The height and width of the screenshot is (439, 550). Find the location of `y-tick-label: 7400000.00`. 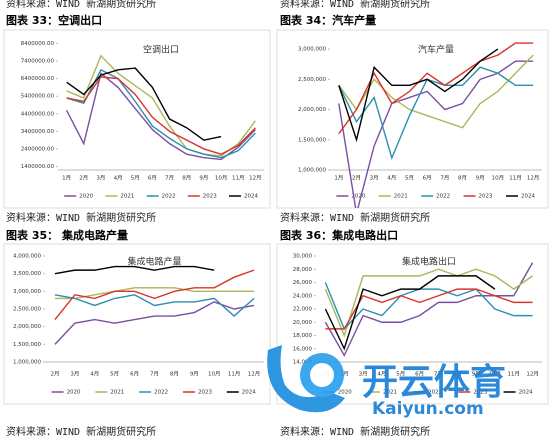

y-tick-label: 7400000.00 is located at coordinates (38, 62).